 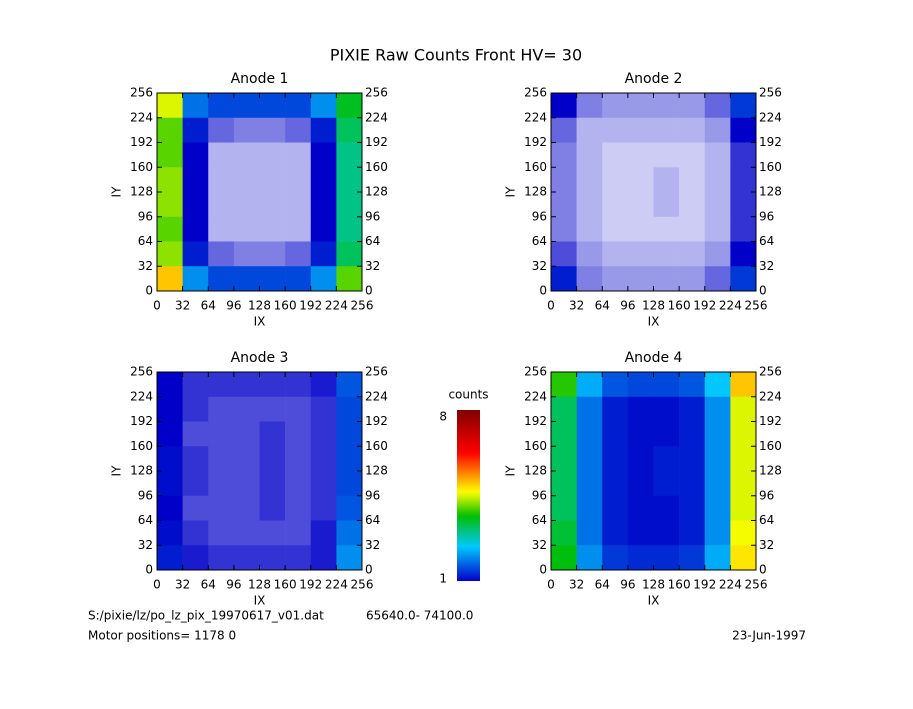 What do you see at coordinates (468, 495) in the screenshot?
I see `colorbar` at bounding box center [468, 495].